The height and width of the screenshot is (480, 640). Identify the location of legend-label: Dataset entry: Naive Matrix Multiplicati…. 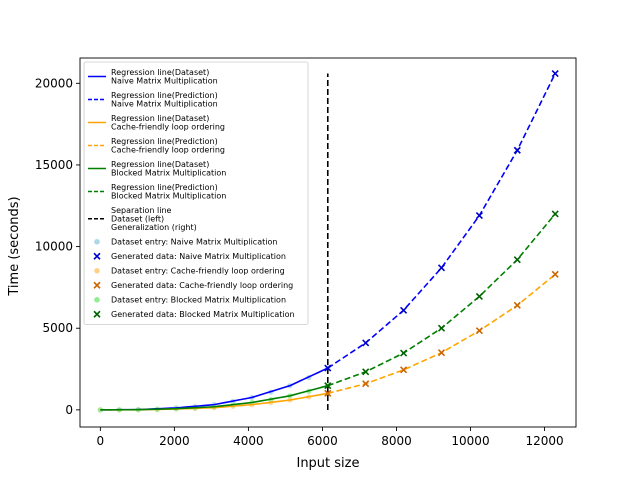
(194, 242).